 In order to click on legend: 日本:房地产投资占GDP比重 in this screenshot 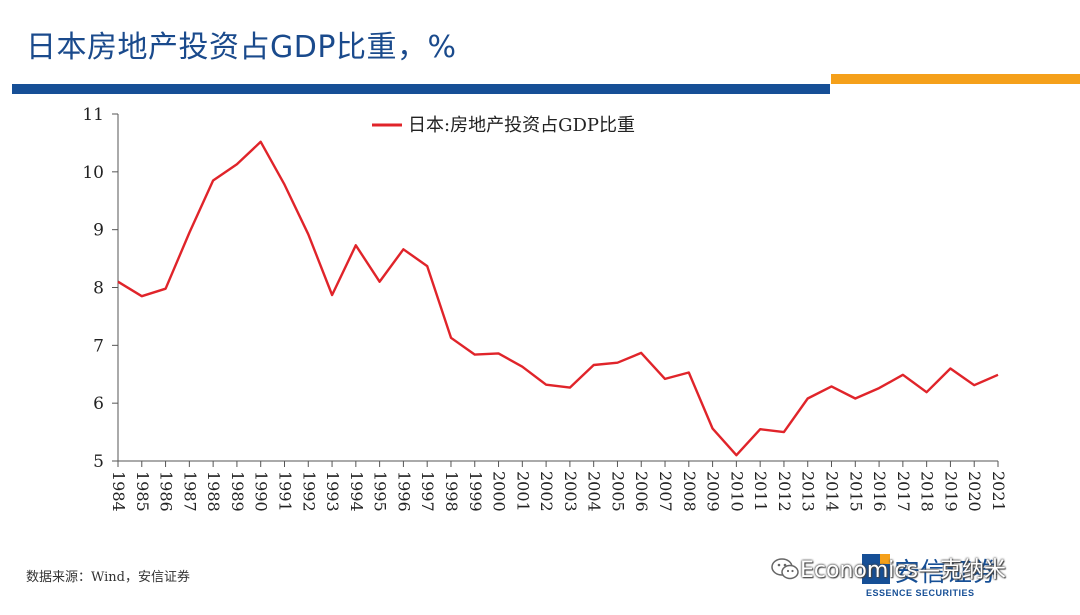, I will do `click(503, 125)`.